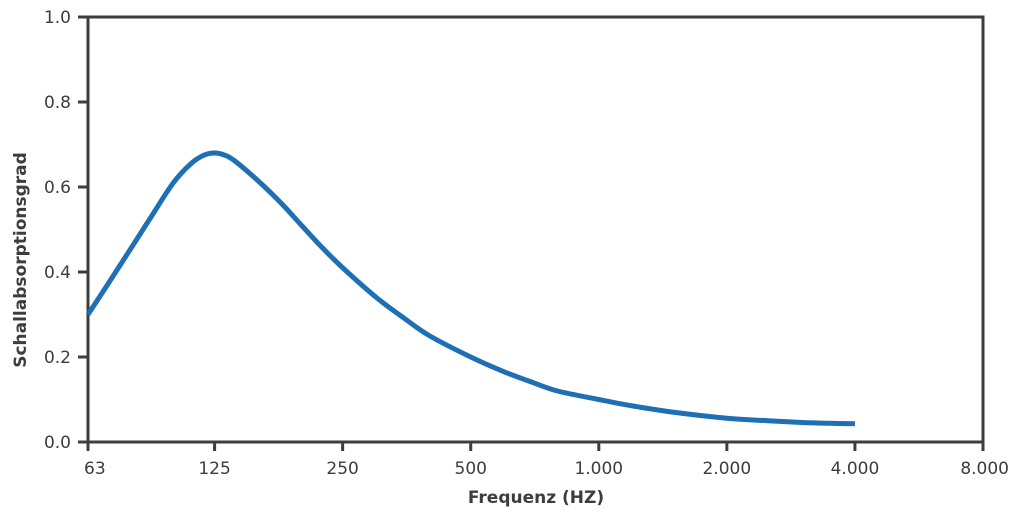 Image resolution: width=1023 pixels, height=512 pixels. I want to click on x-axis-ticks: 63 125 250 500 1.000 2.000 4.000 8.000, so click(546, 460).